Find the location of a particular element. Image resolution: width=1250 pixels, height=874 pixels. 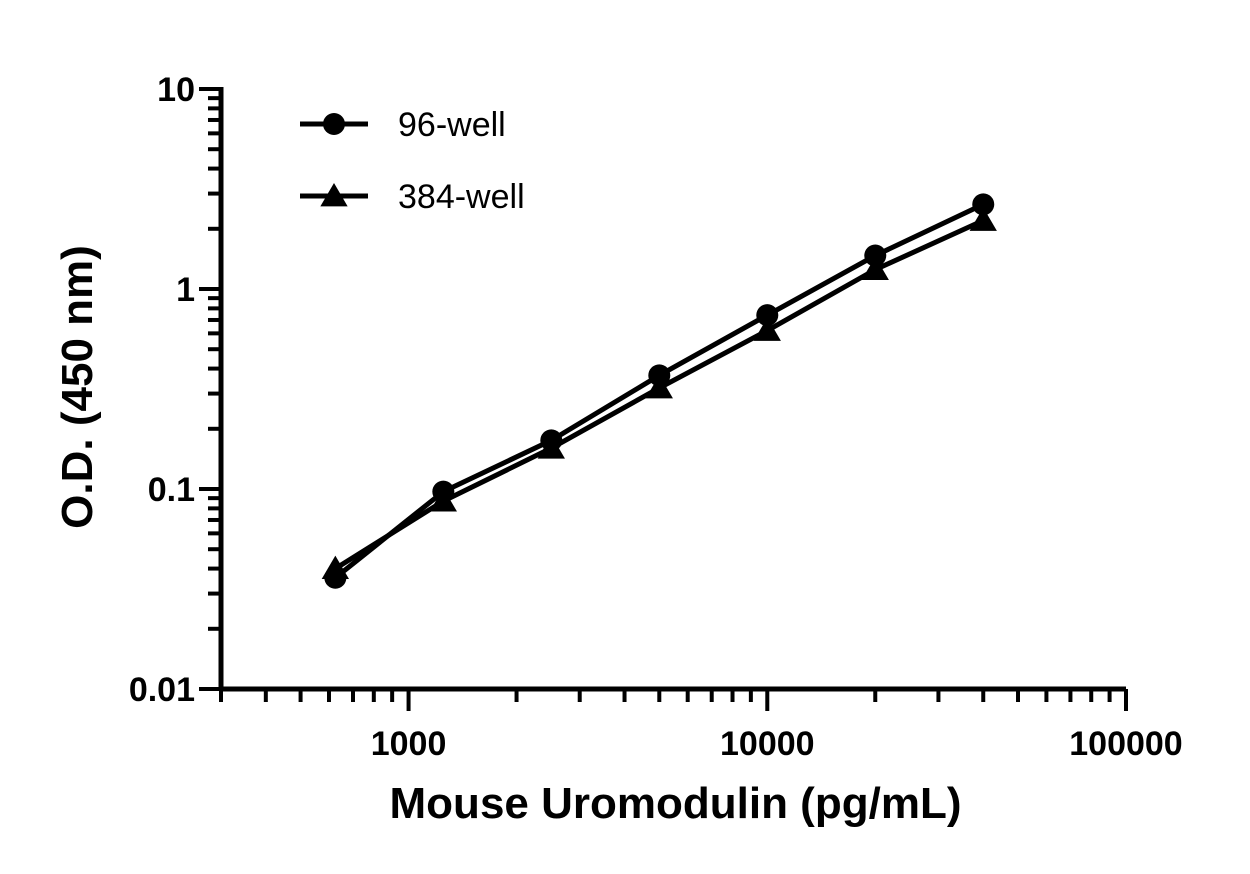

legend-label: 96-well is located at coordinates (452, 125).